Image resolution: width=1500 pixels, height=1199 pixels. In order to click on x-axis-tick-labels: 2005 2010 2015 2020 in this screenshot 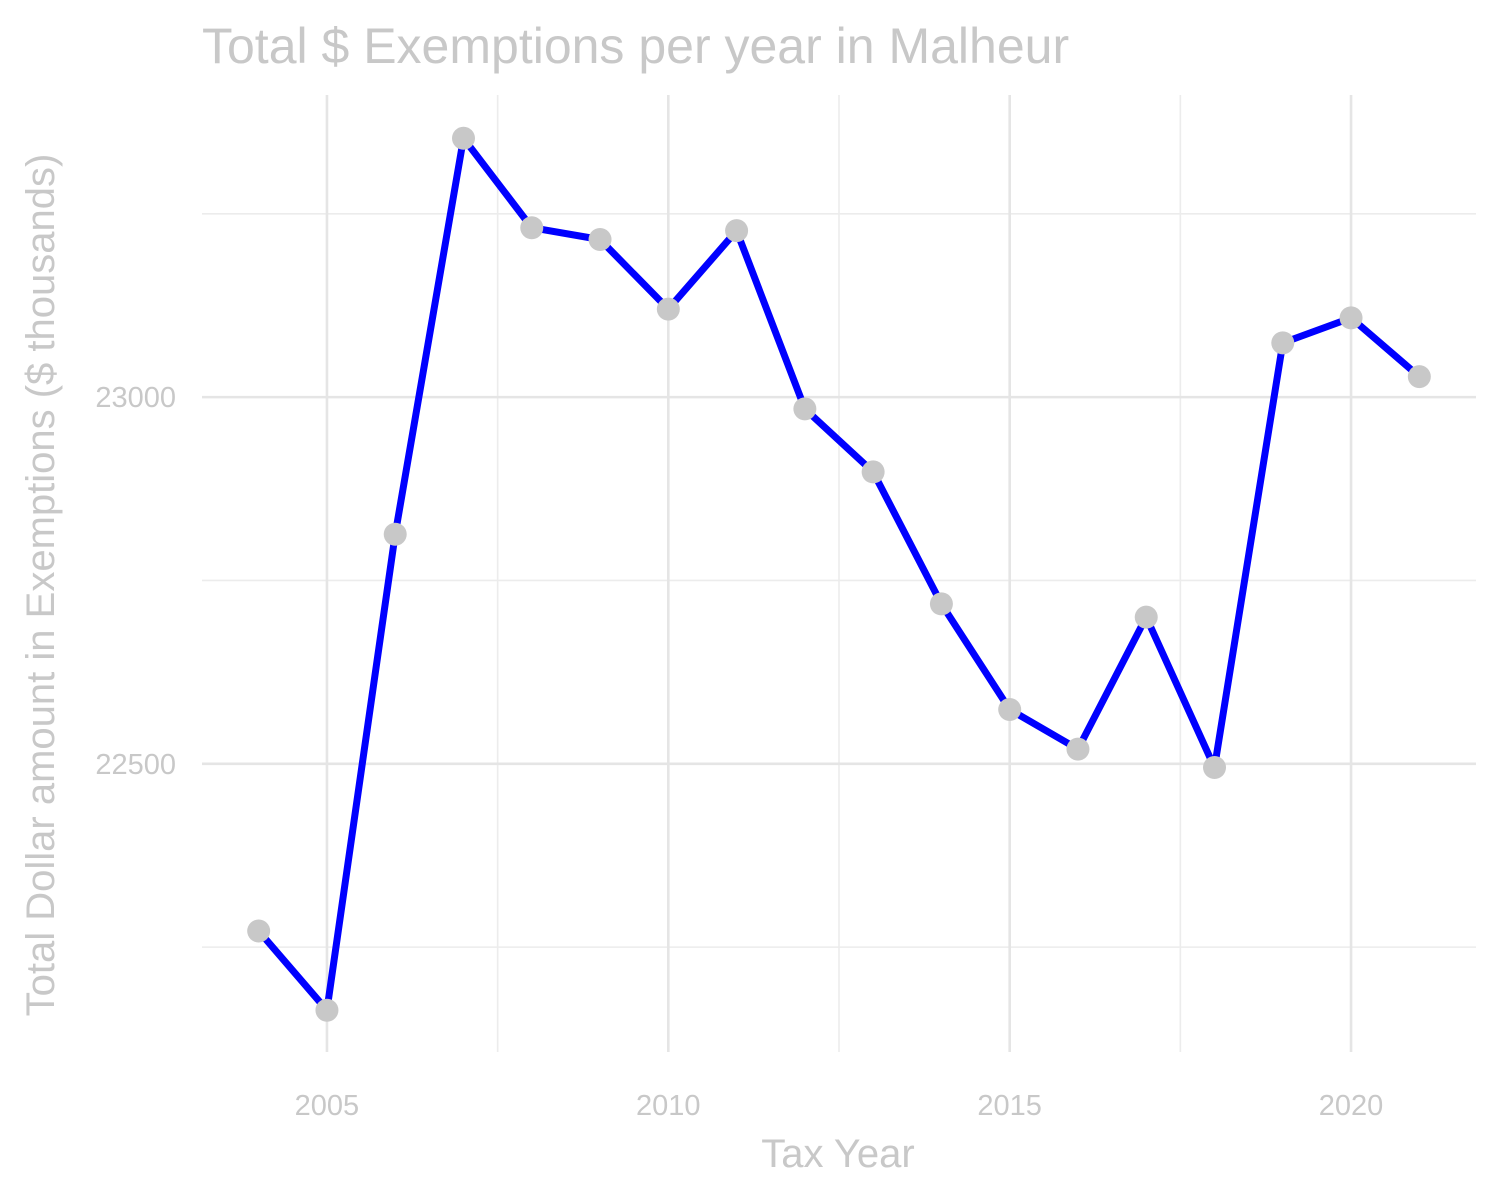, I will do `click(839, 1106)`.